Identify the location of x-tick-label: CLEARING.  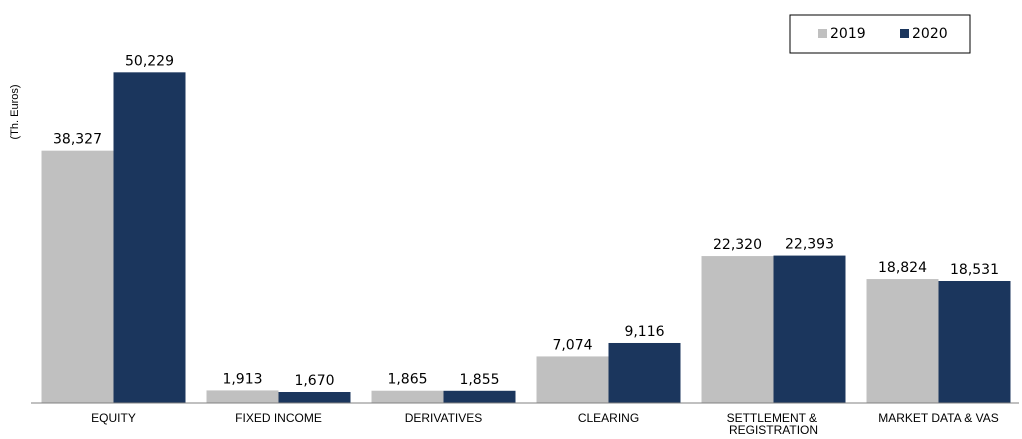
(608, 418).